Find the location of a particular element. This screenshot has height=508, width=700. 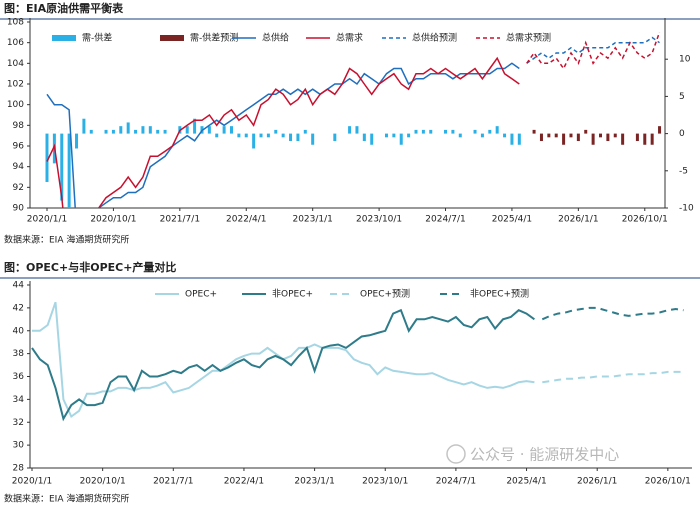

legend-label: 需-供差 is located at coordinates (97, 38).